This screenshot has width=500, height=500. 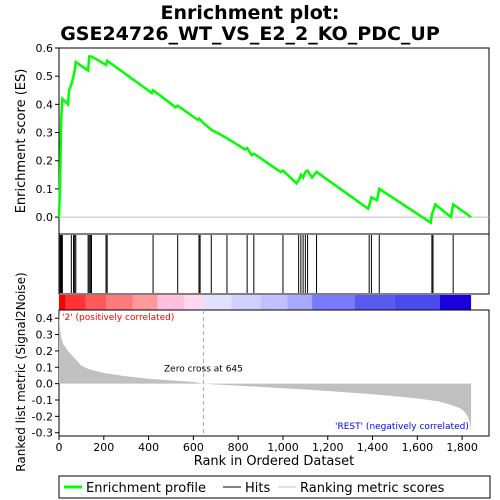 What do you see at coordinates (45, 367) in the screenshot?
I see `rank-y-tick-label: 0.1` at bounding box center [45, 367].